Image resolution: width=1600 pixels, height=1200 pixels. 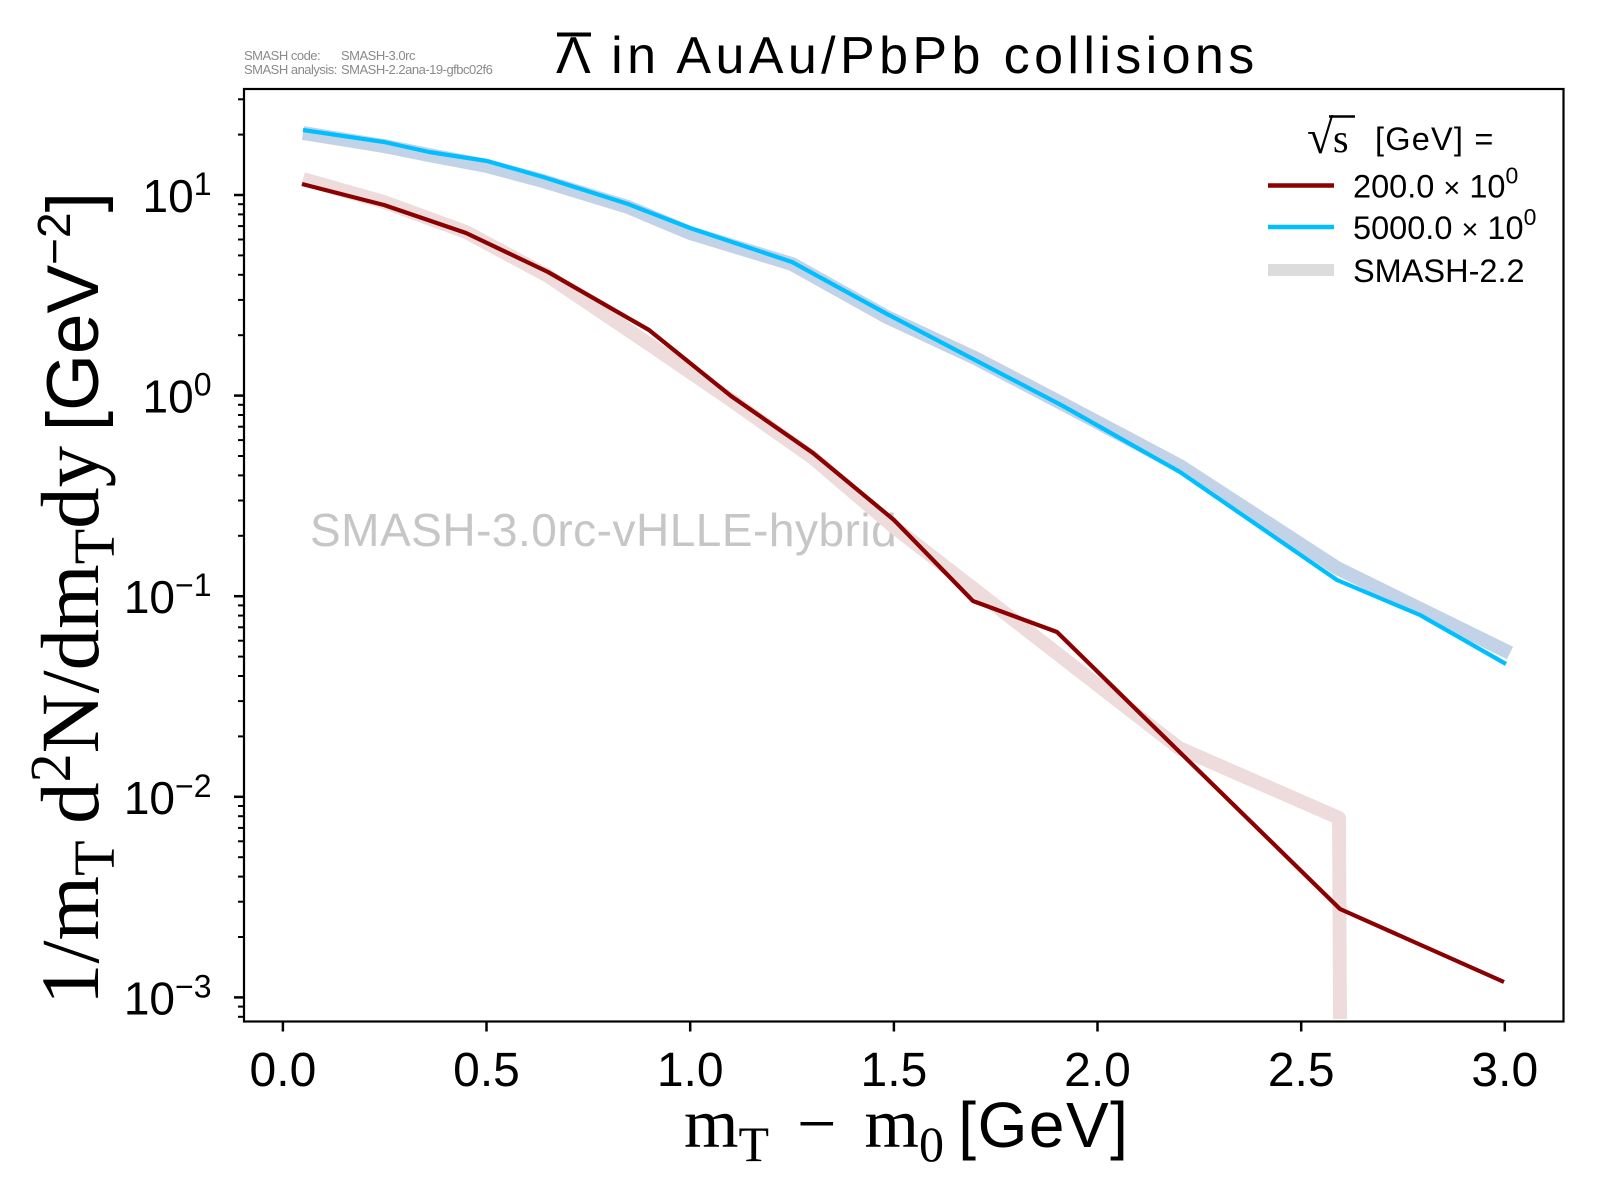 What do you see at coordinates (1444, 225) in the screenshot?
I see `svg-text: 5000.0 × 100` at bounding box center [1444, 225].